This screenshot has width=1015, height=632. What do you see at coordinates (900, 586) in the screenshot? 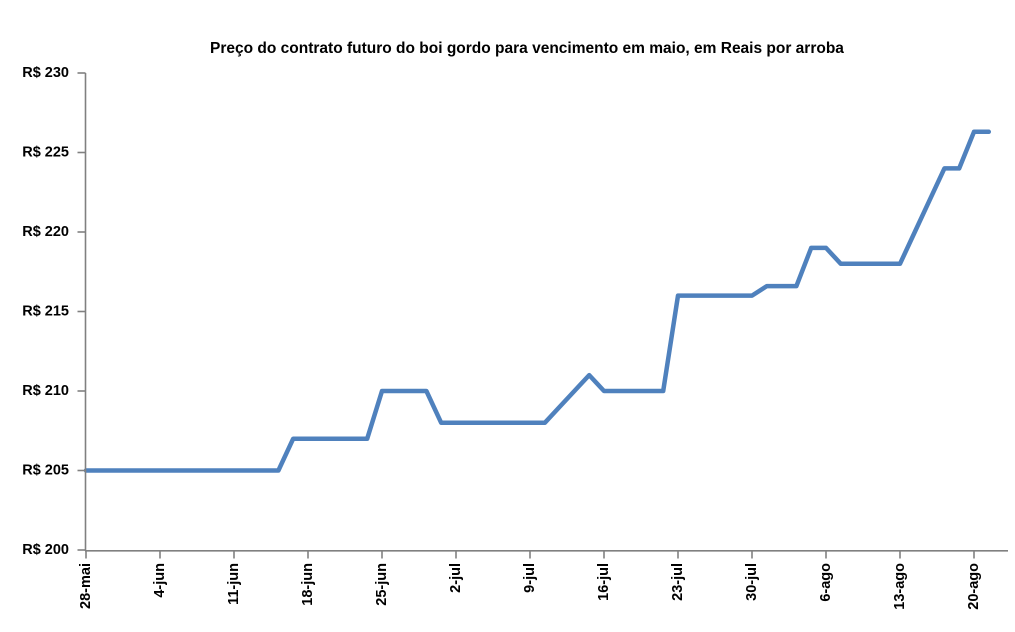
I see `x-tick-label: 13-ago` at bounding box center [900, 586].